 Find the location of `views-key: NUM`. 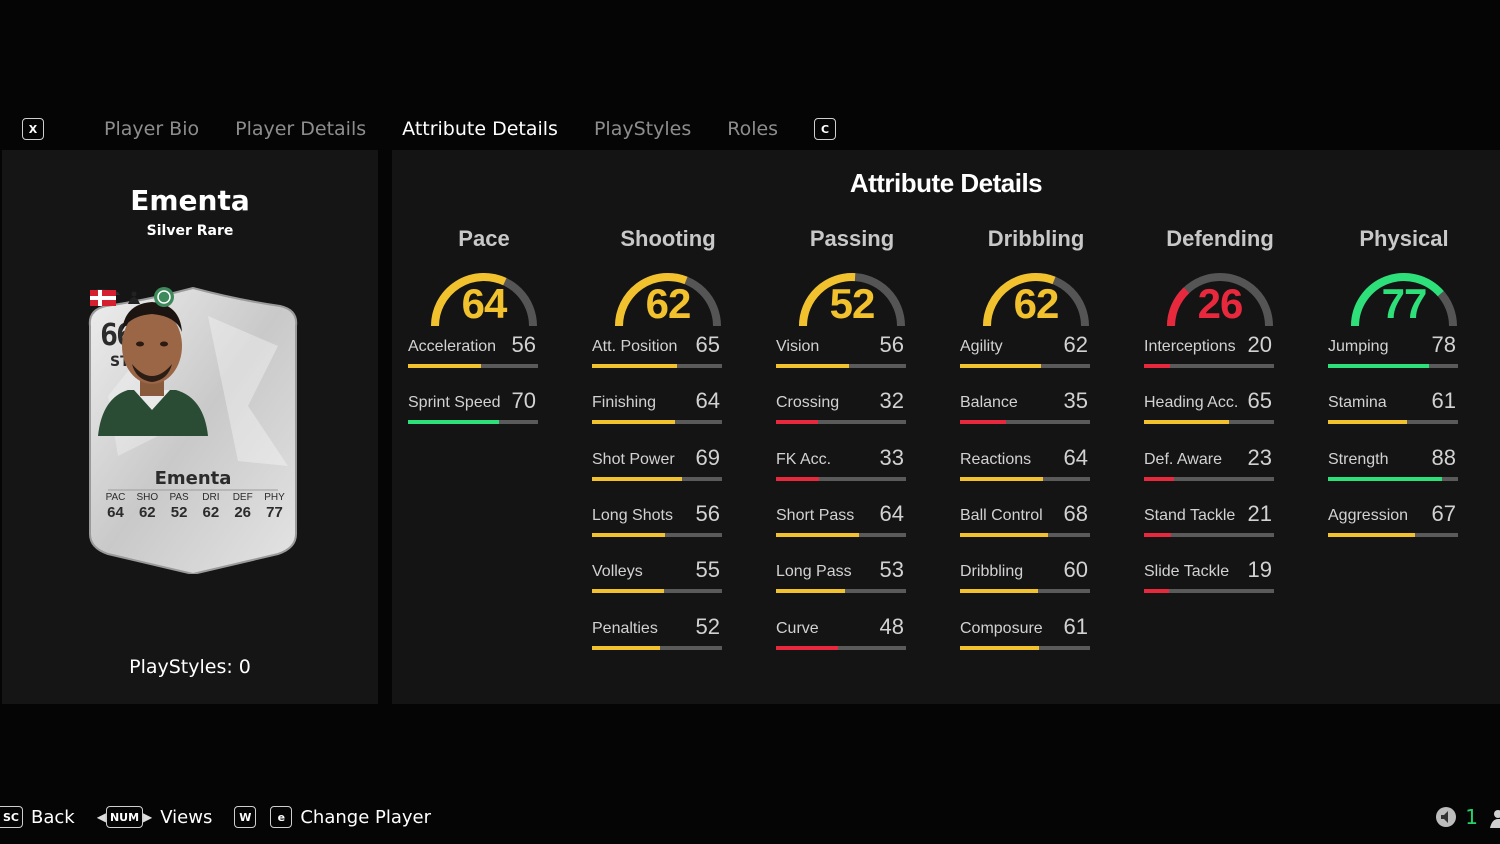

views-key: NUM is located at coordinates (124, 817).